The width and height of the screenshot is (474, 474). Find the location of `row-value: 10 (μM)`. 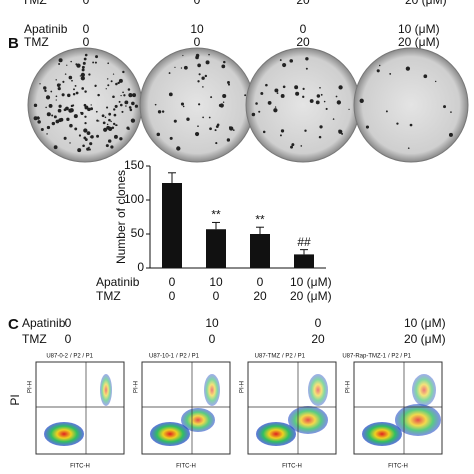

row-value: 10 (μM) is located at coordinates (311, 282).